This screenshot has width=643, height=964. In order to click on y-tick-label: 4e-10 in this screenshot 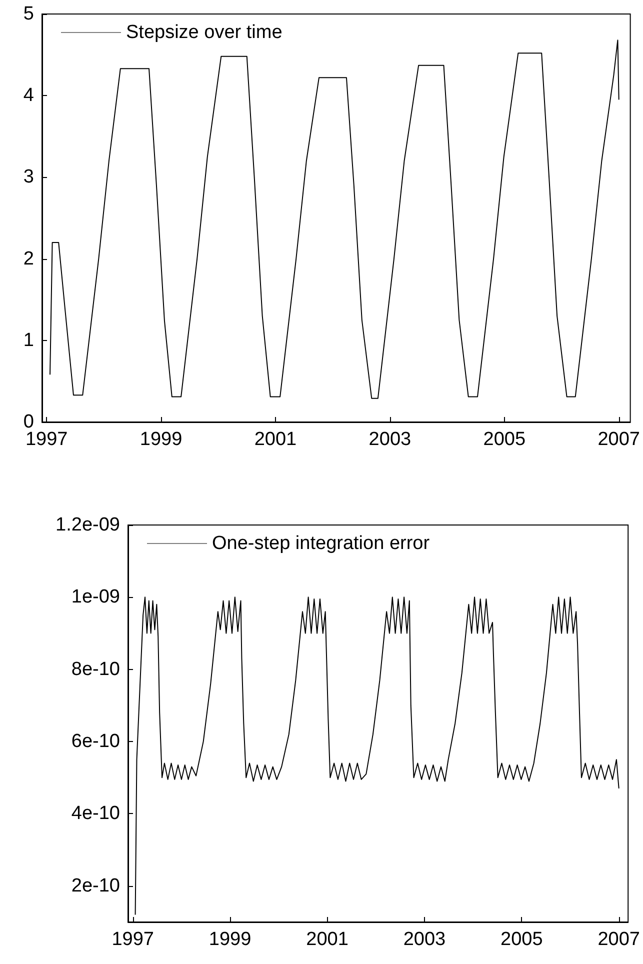, I will do `click(95, 813)`.